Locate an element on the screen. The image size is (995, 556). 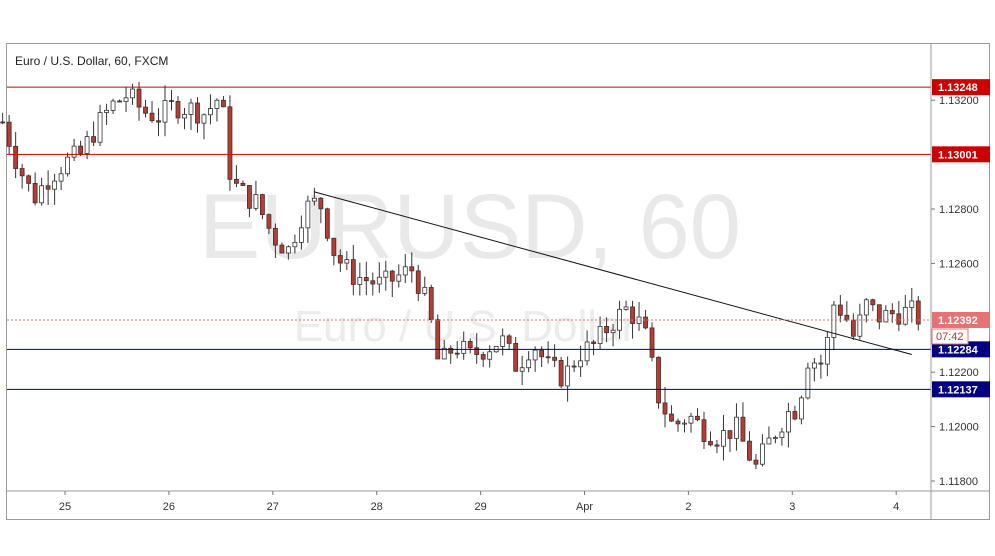
resistance-tag-label: 1.13001 is located at coordinates (958, 155).